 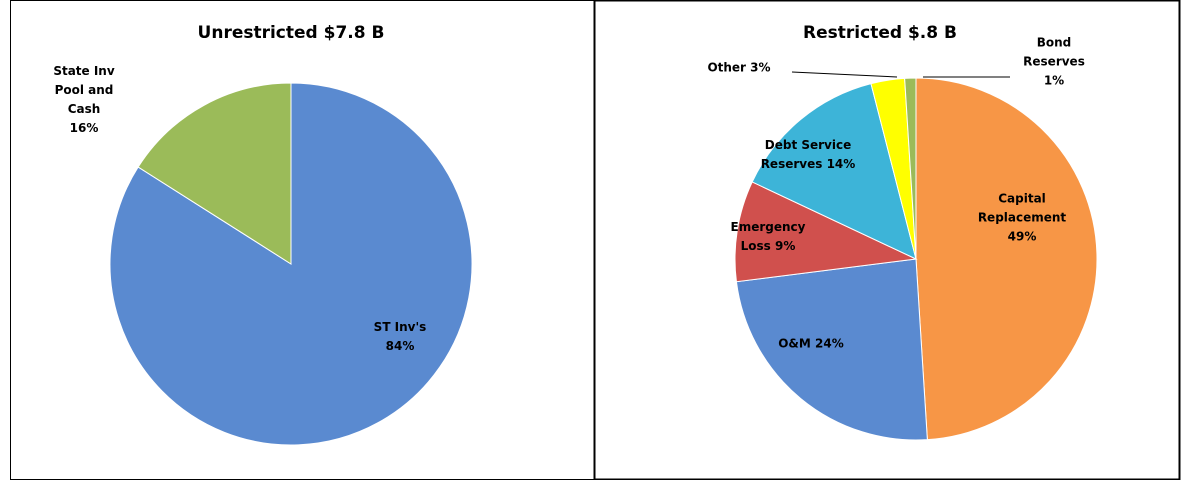 I want to click on slice-label: O&M 24%, so click(x=811, y=344).